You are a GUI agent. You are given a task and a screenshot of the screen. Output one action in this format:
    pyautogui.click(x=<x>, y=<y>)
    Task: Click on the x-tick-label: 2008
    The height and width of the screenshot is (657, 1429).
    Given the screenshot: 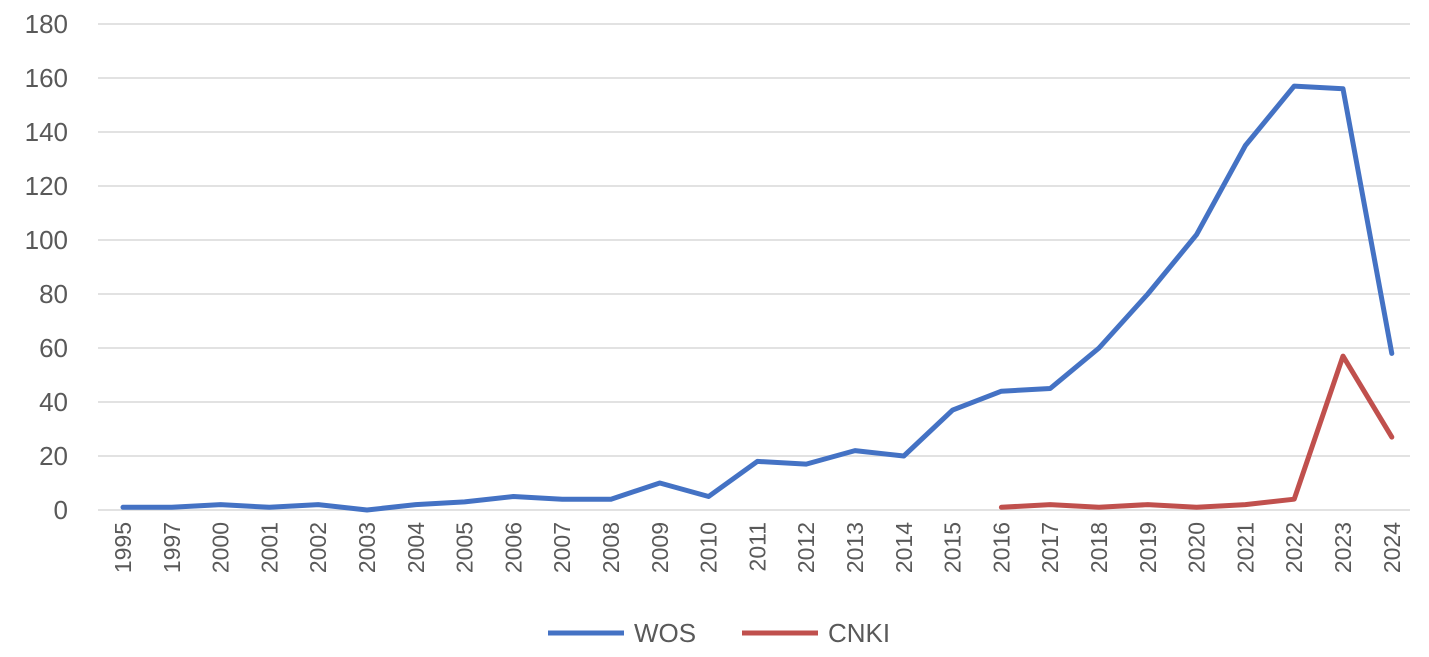 What is the action you would take?
    pyautogui.click(x=611, y=547)
    